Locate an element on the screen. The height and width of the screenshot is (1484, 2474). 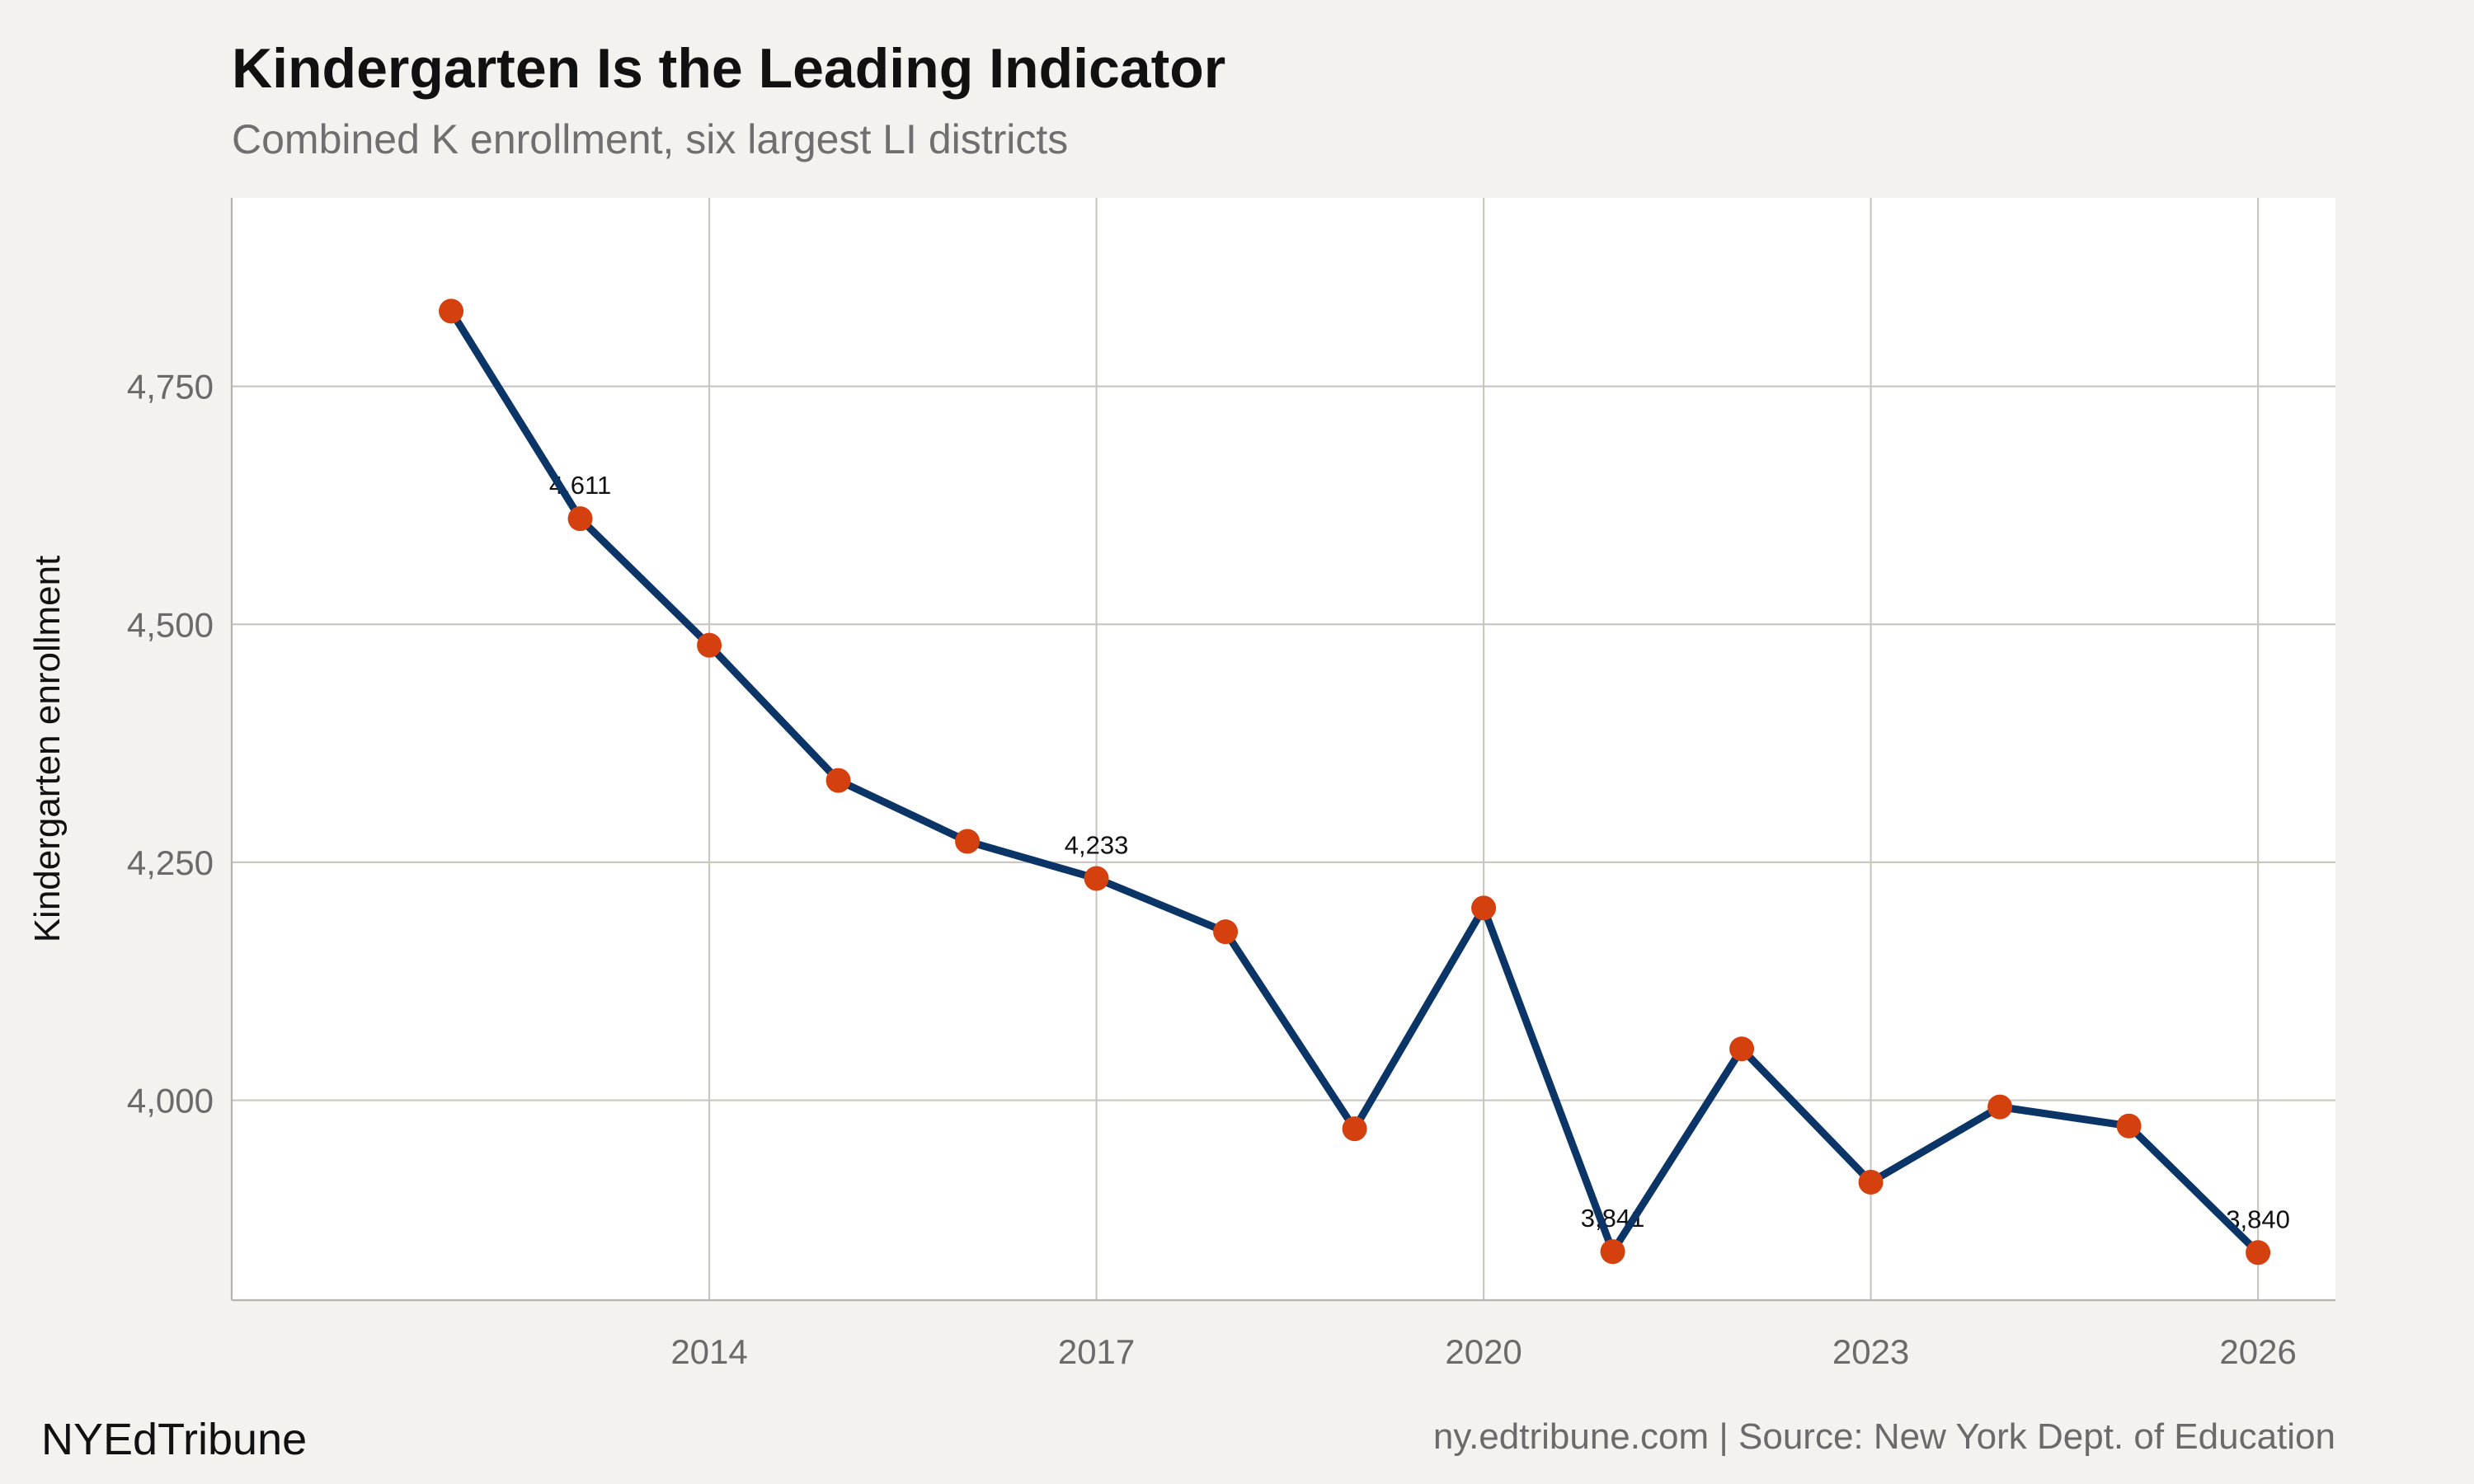
y-tick-label: 4,000 is located at coordinates (170, 1101).